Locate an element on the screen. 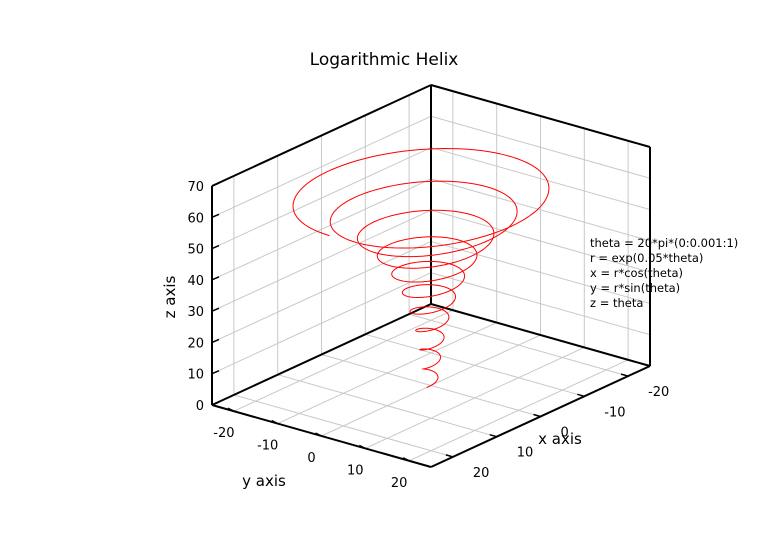 The width and height of the screenshot is (768, 551). x-axis-label: x axis is located at coordinates (560, 439).